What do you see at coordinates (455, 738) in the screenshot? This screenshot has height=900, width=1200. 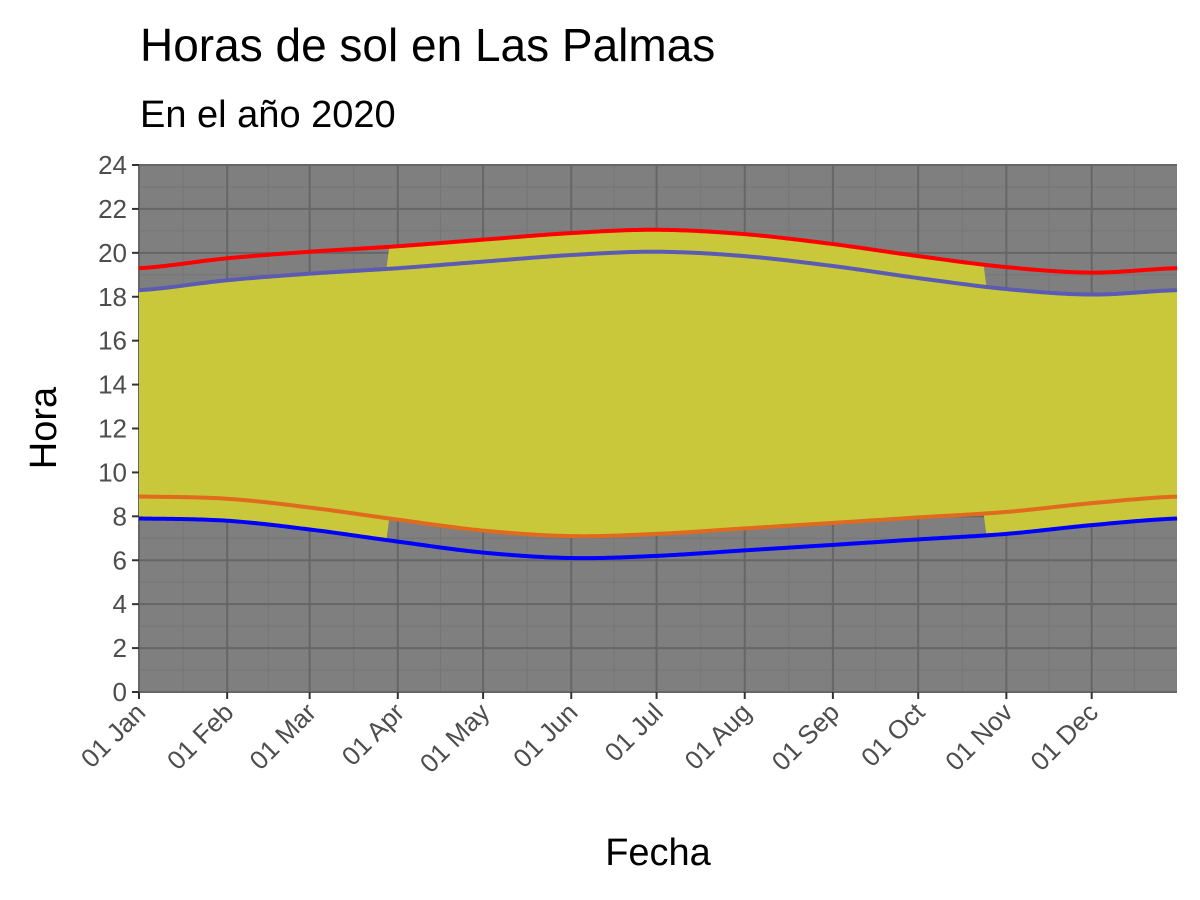 I see `x-tick-label: 01 May` at bounding box center [455, 738].